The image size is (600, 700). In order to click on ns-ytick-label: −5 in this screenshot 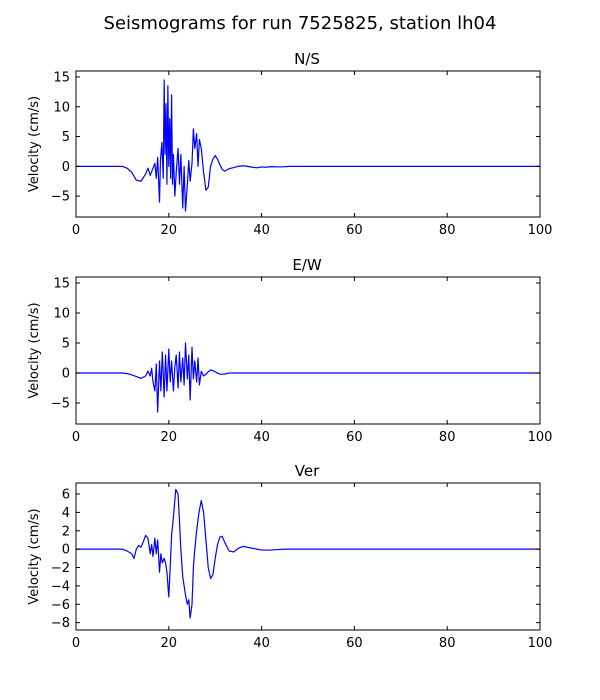, I will do `click(60, 197)`.